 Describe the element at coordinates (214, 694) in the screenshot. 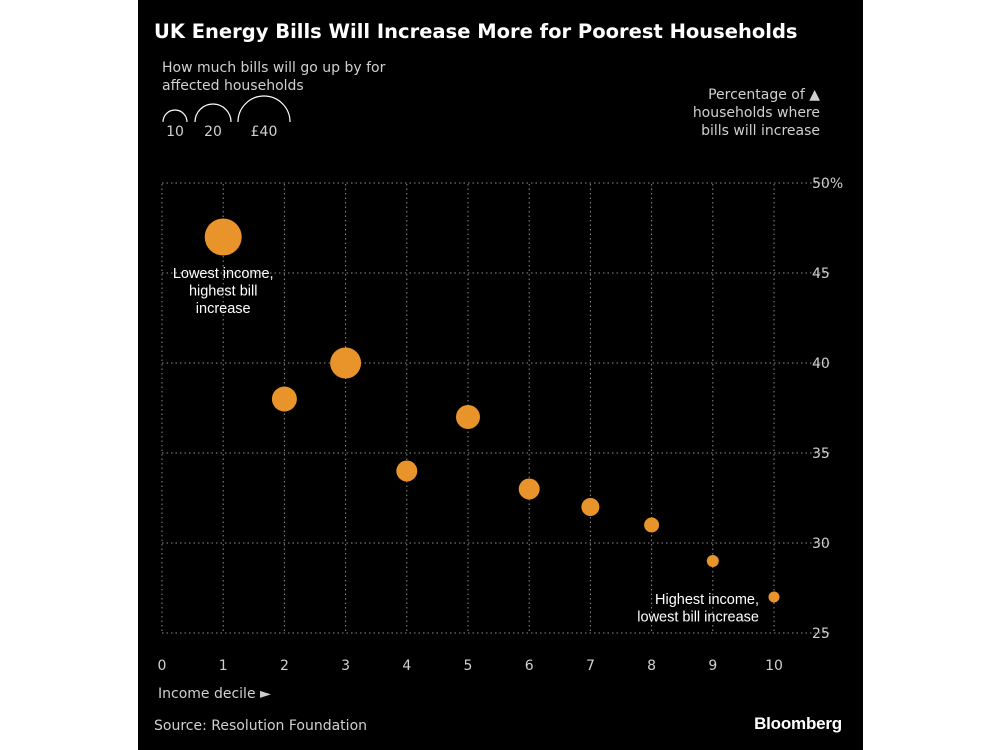

I see `x-axis-title: Income decile ►` at that location.